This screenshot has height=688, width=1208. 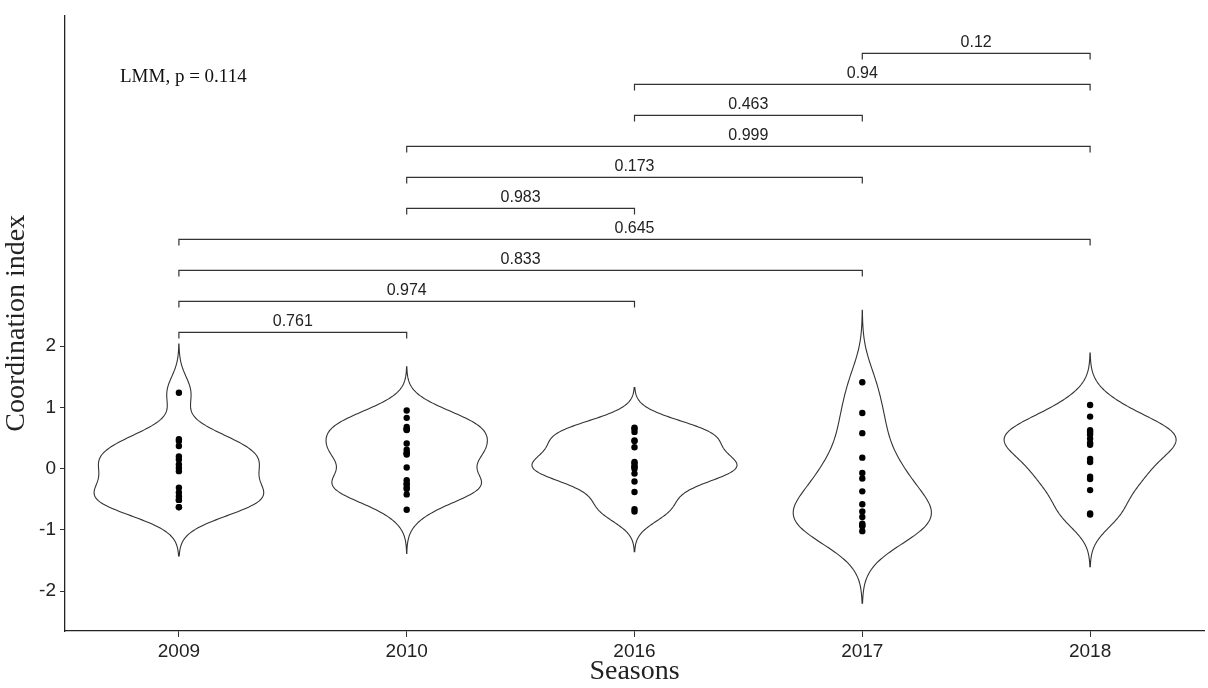 What do you see at coordinates (406, 290) in the screenshot?
I see `annotation: 0.974` at bounding box center [406, 290].